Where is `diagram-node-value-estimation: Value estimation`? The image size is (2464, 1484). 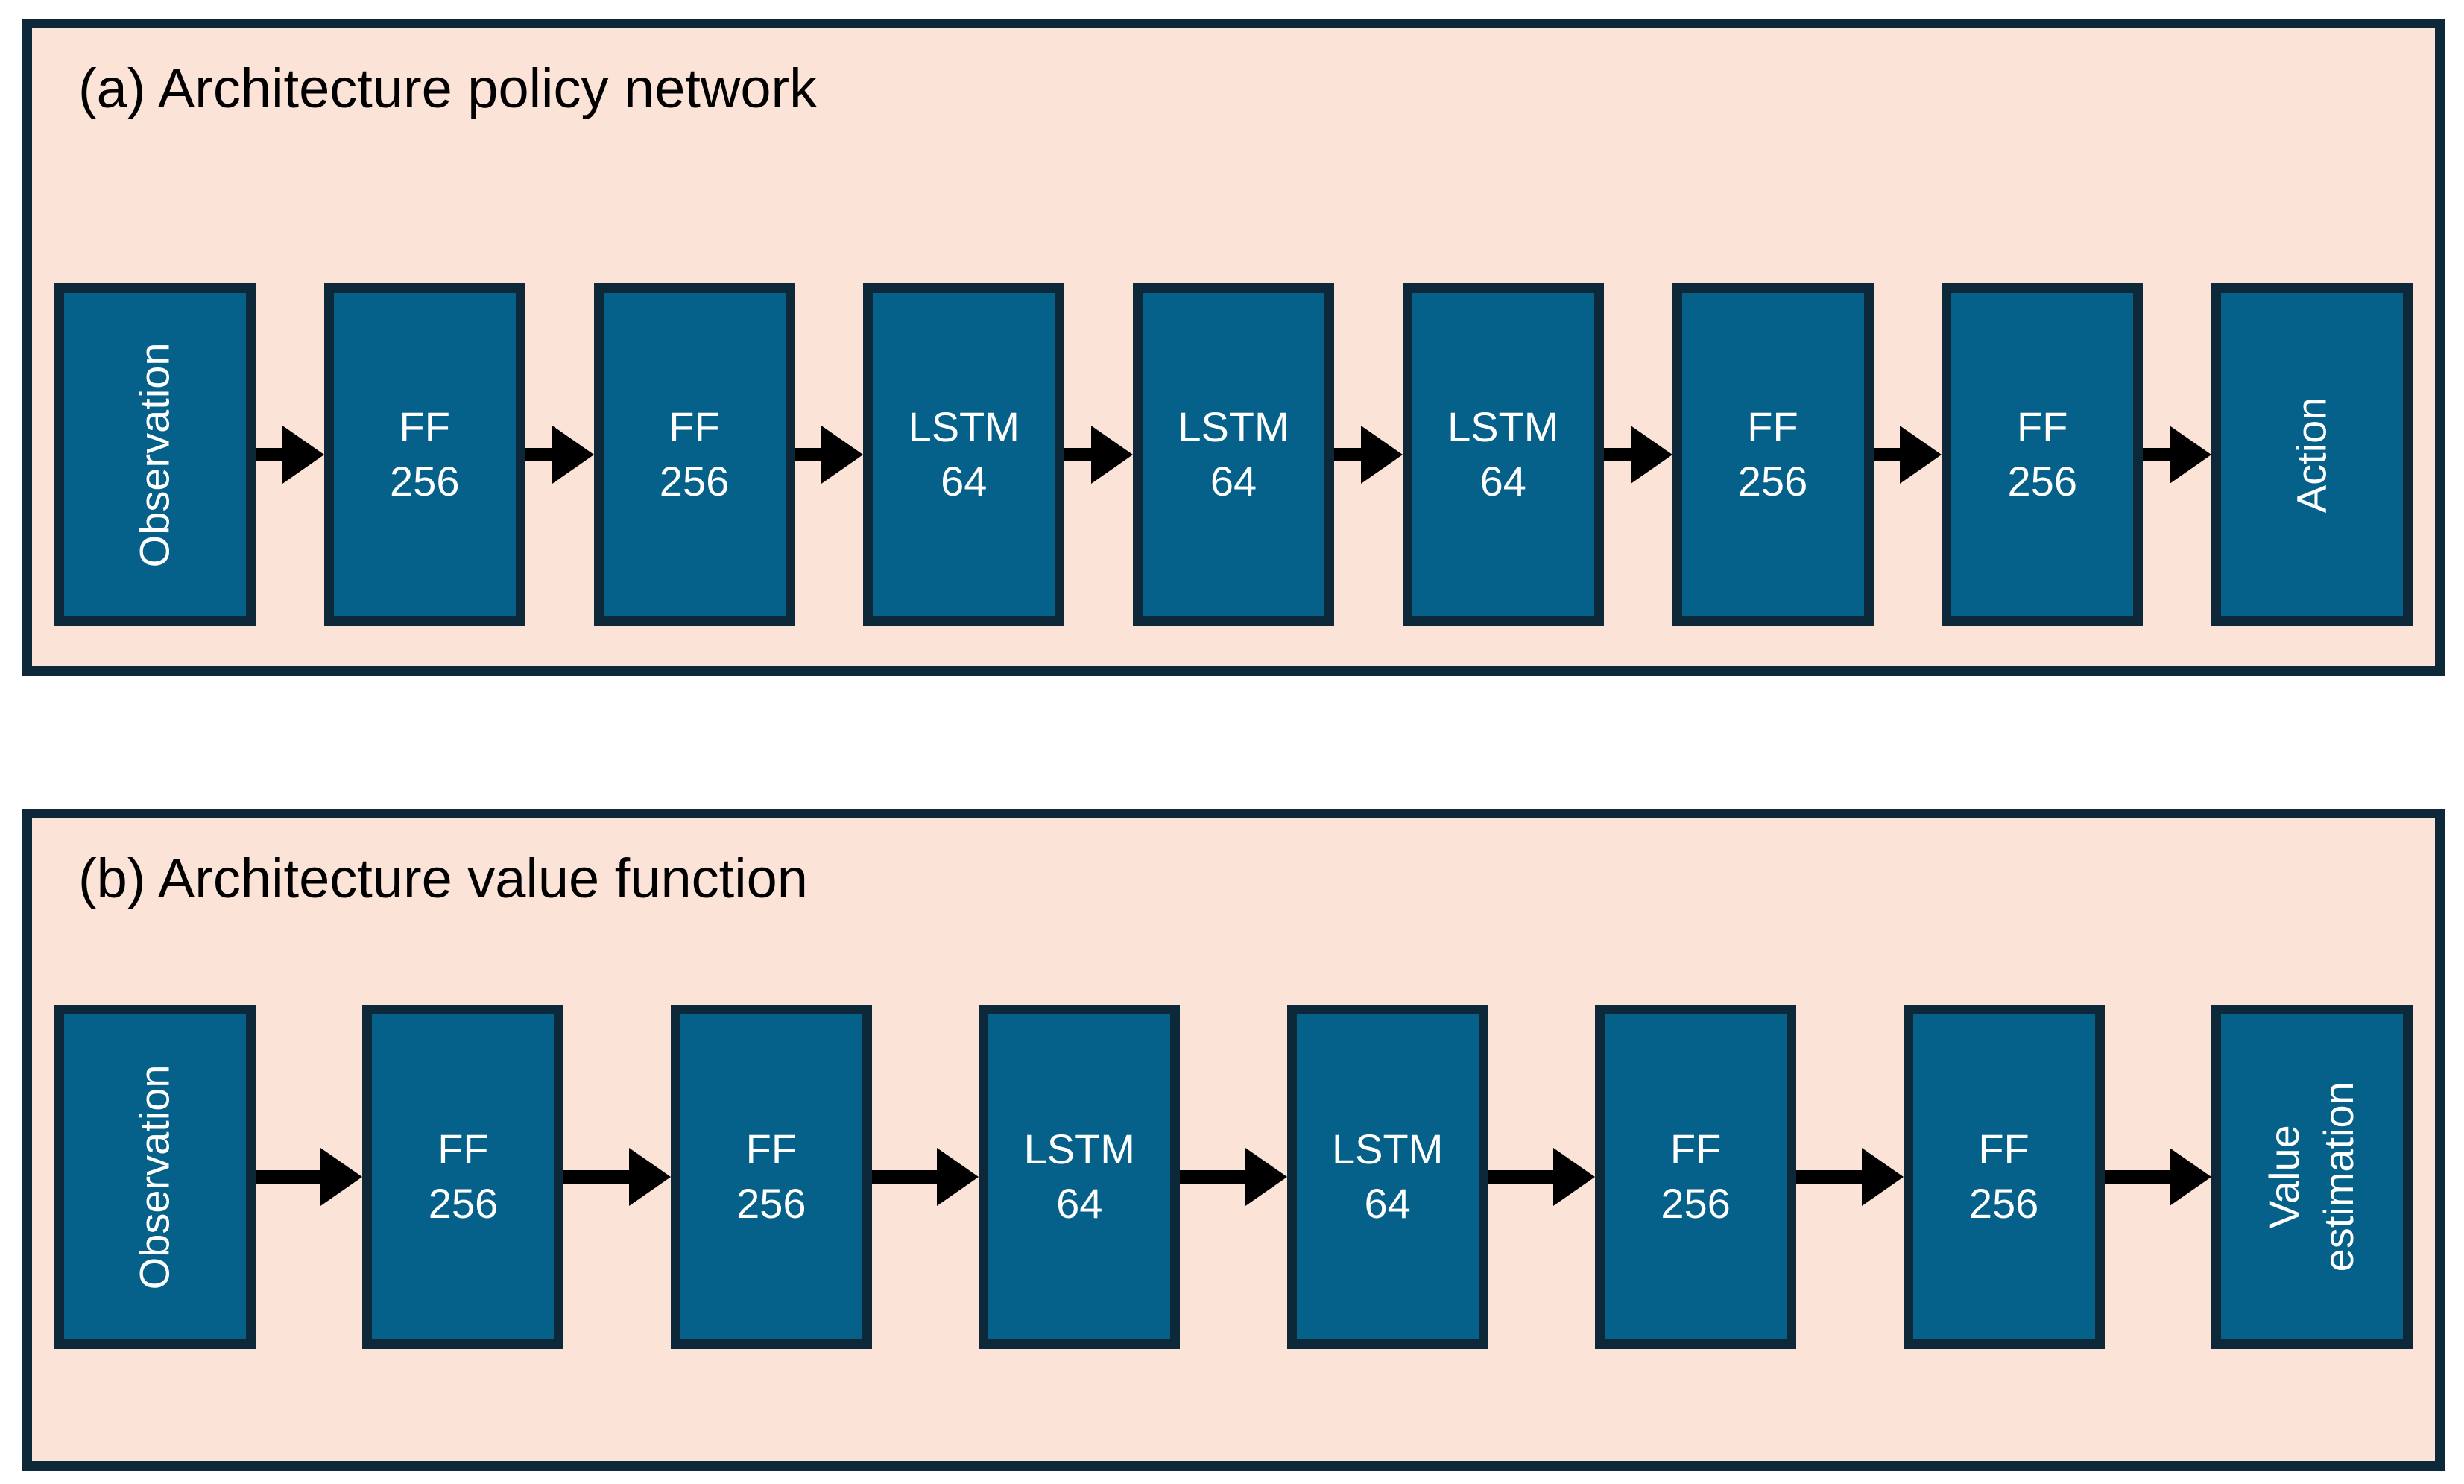
diagram-node-value-estimation: Value estimation is located at coordinates (2312, 1177).